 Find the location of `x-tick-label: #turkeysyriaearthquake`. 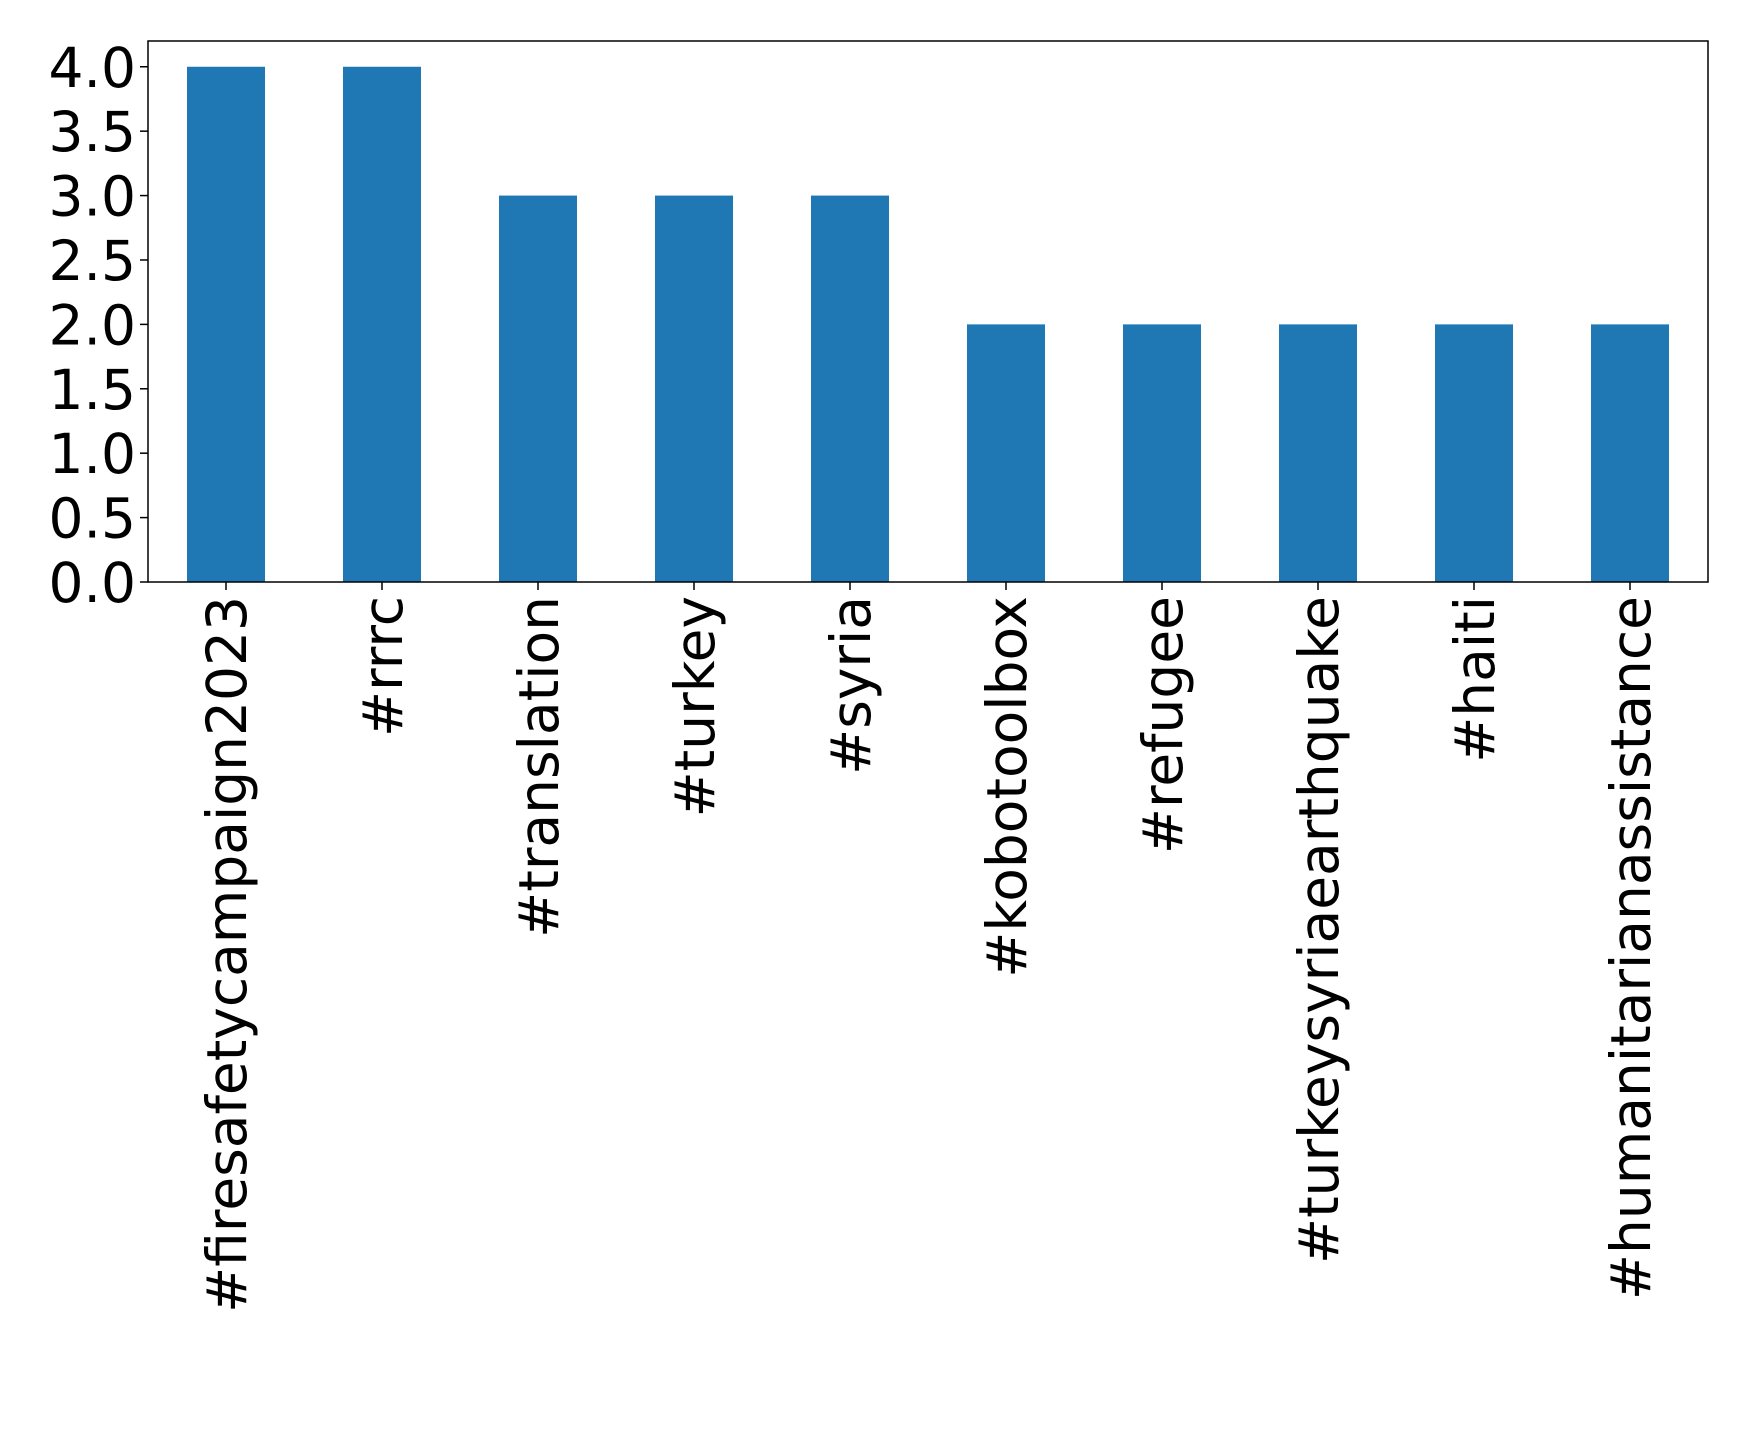

x-tick-label: #turkeysyriaearthquake is located at coordinates (1319, 930).